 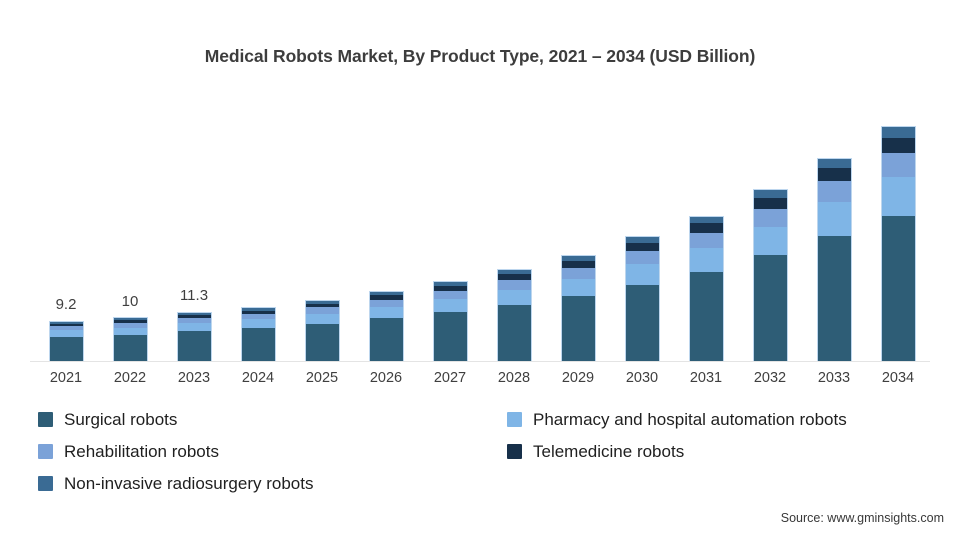 I want to click on source-attribution: Source: www.gminsights.com, so click(x=862, y=518).